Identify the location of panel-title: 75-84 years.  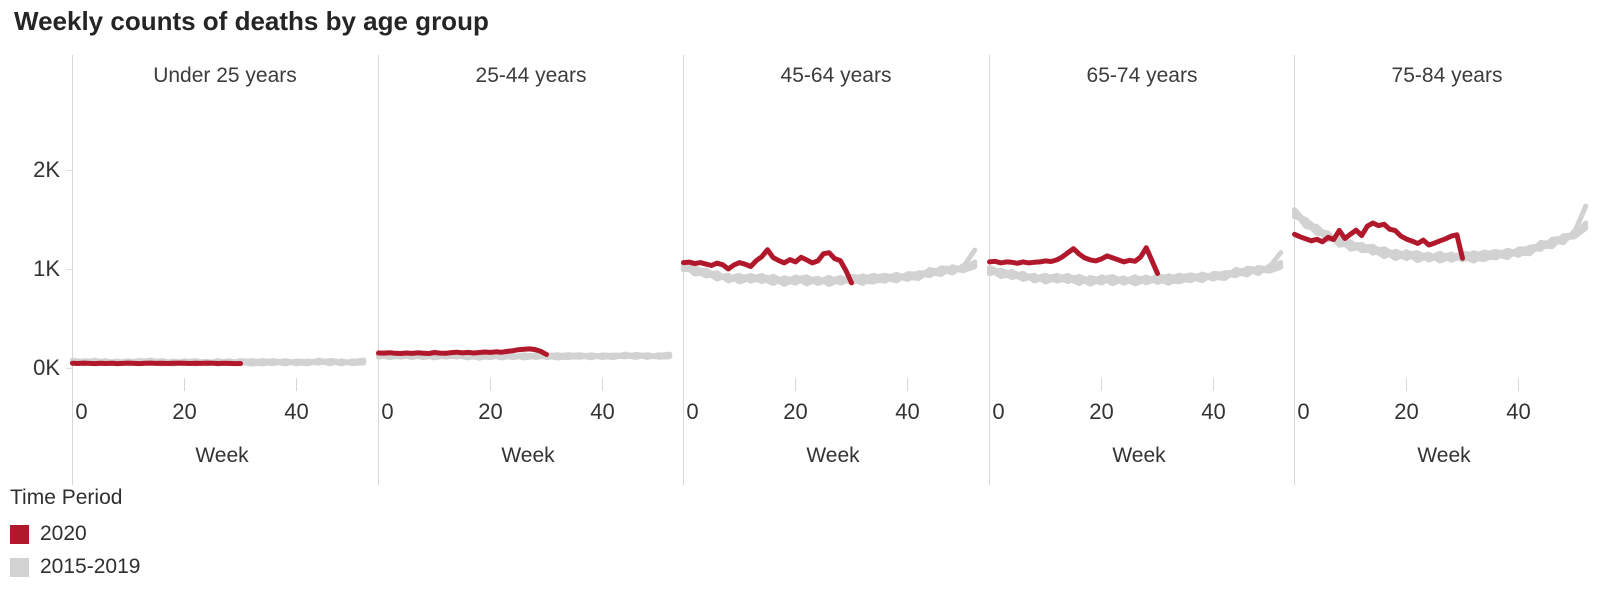
(1447, 75).